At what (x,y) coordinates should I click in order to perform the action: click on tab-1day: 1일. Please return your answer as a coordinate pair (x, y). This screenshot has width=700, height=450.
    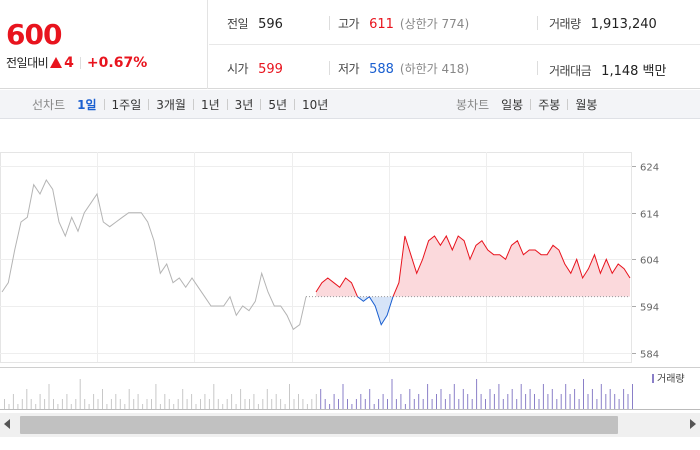
    Looking at the image, I should click on (87, 105).